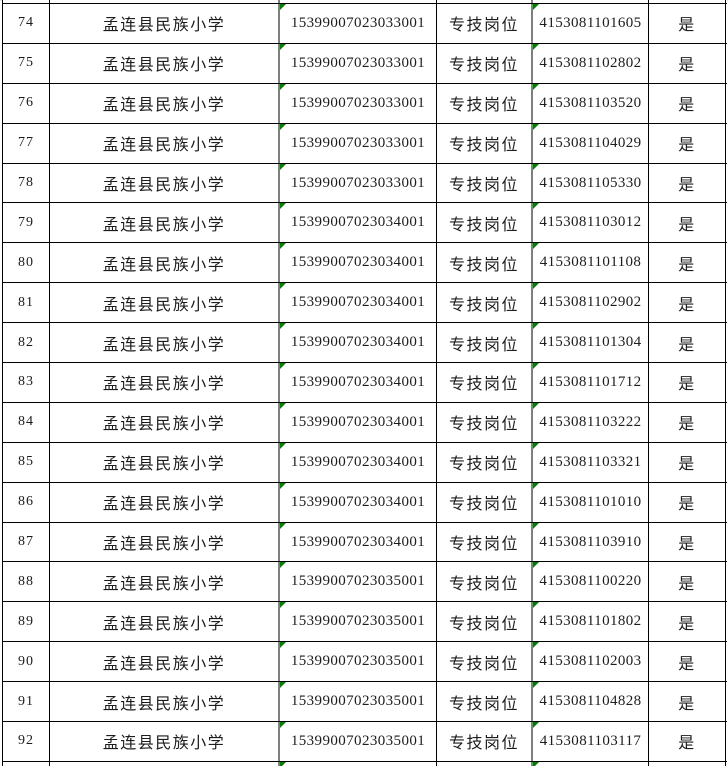 The image size is (728, 766). I want to click on row-no-cell: 76, so click(26, 103).